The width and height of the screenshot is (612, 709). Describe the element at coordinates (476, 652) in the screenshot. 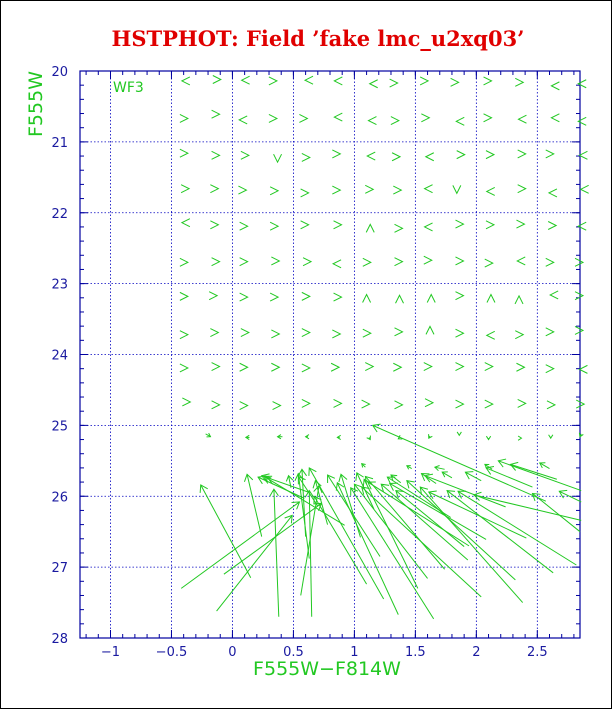

I see `x-tick-label: 2` at that location.